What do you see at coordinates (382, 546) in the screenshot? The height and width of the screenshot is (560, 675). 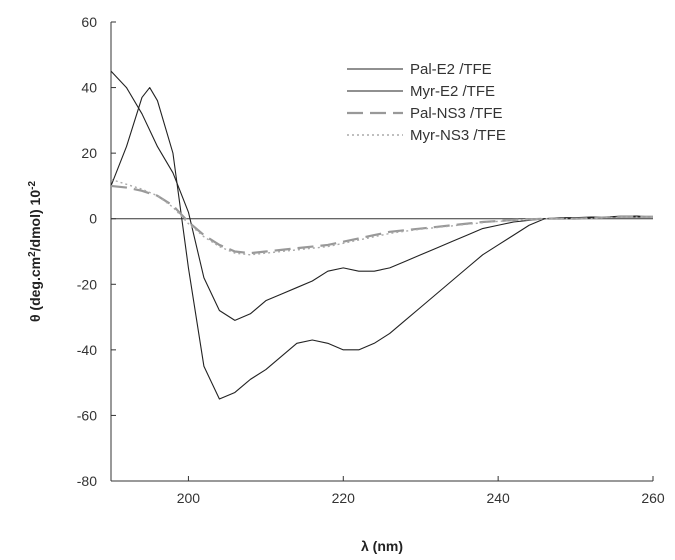 I see `x-axis-title: λ (nm)` at bounding box center [382, 546].